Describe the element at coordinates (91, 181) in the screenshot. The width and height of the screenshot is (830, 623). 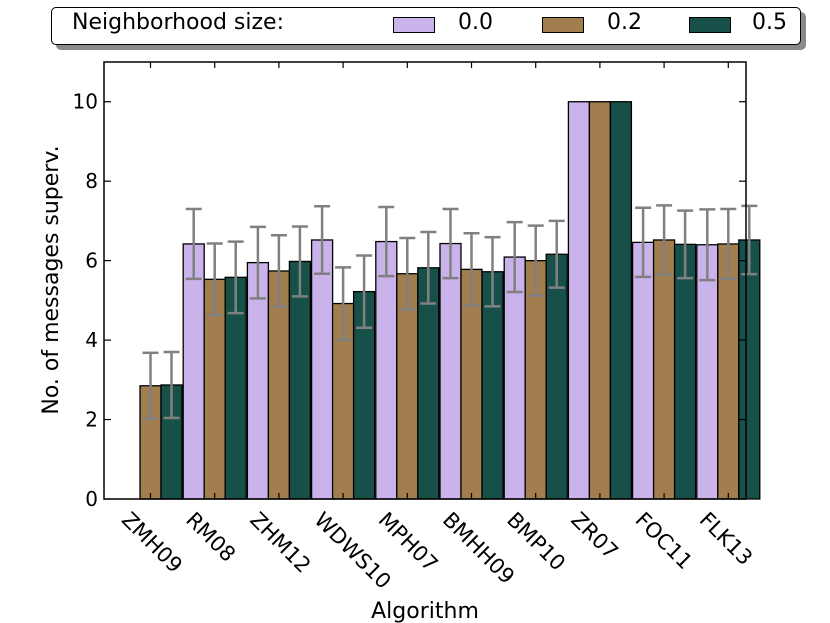
I see `y-tick-label-8: 8` at that location.